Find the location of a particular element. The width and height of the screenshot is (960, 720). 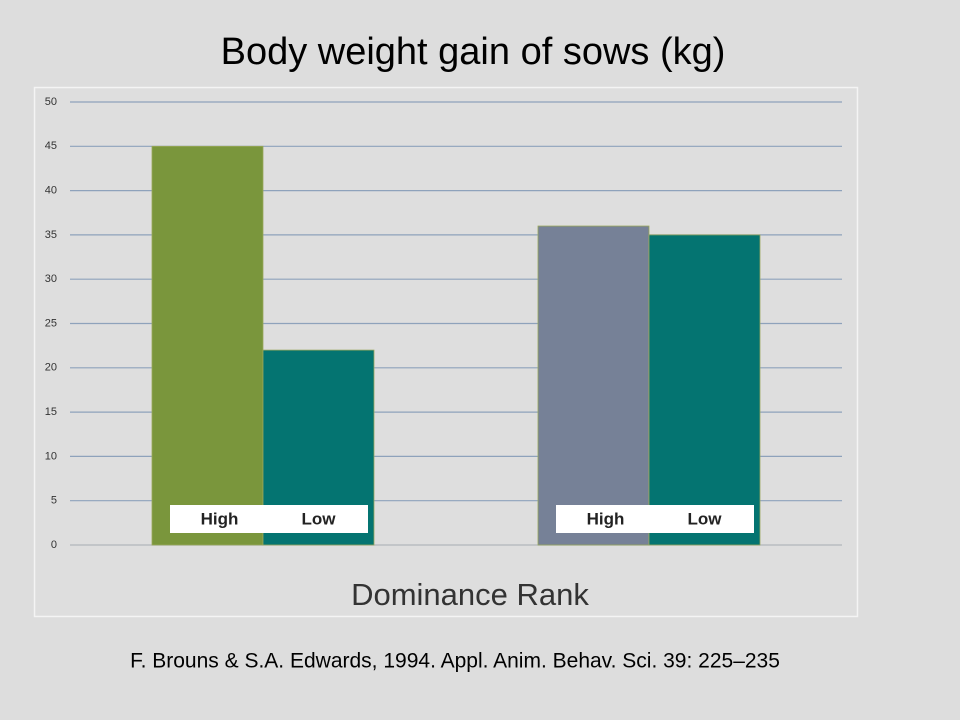

y-tick-label: 40 is located at coordinates (51, 191).